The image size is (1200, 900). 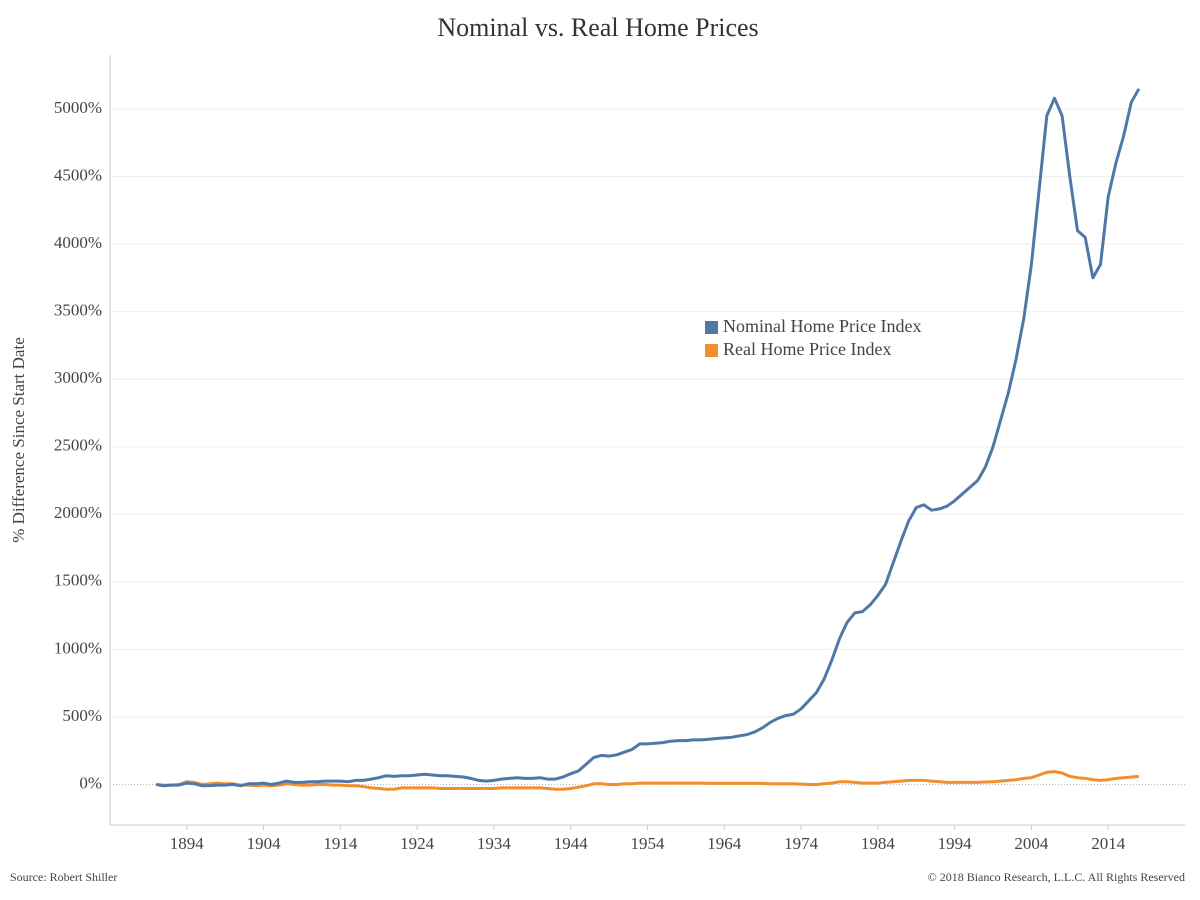 I want to click on chart-title: Nominal vs. Real Home Prices, so click(x=597, y=27).